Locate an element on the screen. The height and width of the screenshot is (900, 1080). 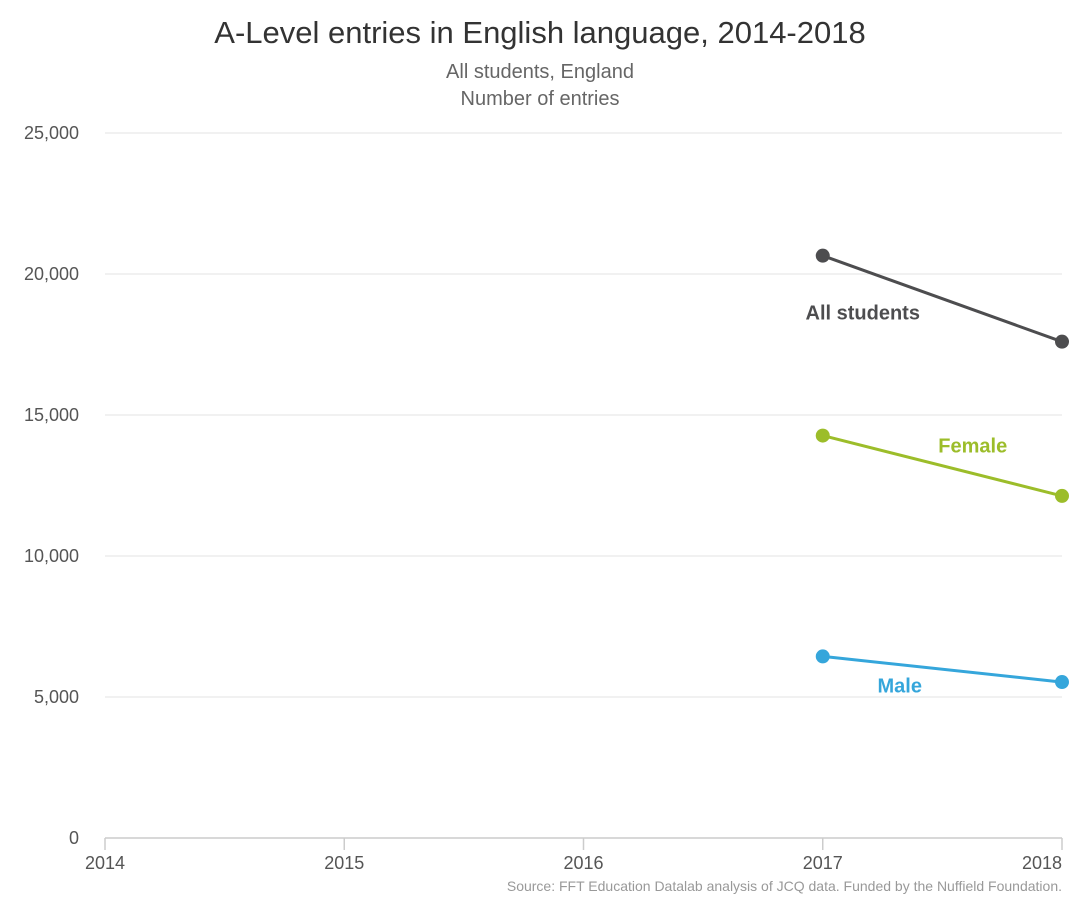
x-tick-label: 2015 is located at coordinates (344, 863).